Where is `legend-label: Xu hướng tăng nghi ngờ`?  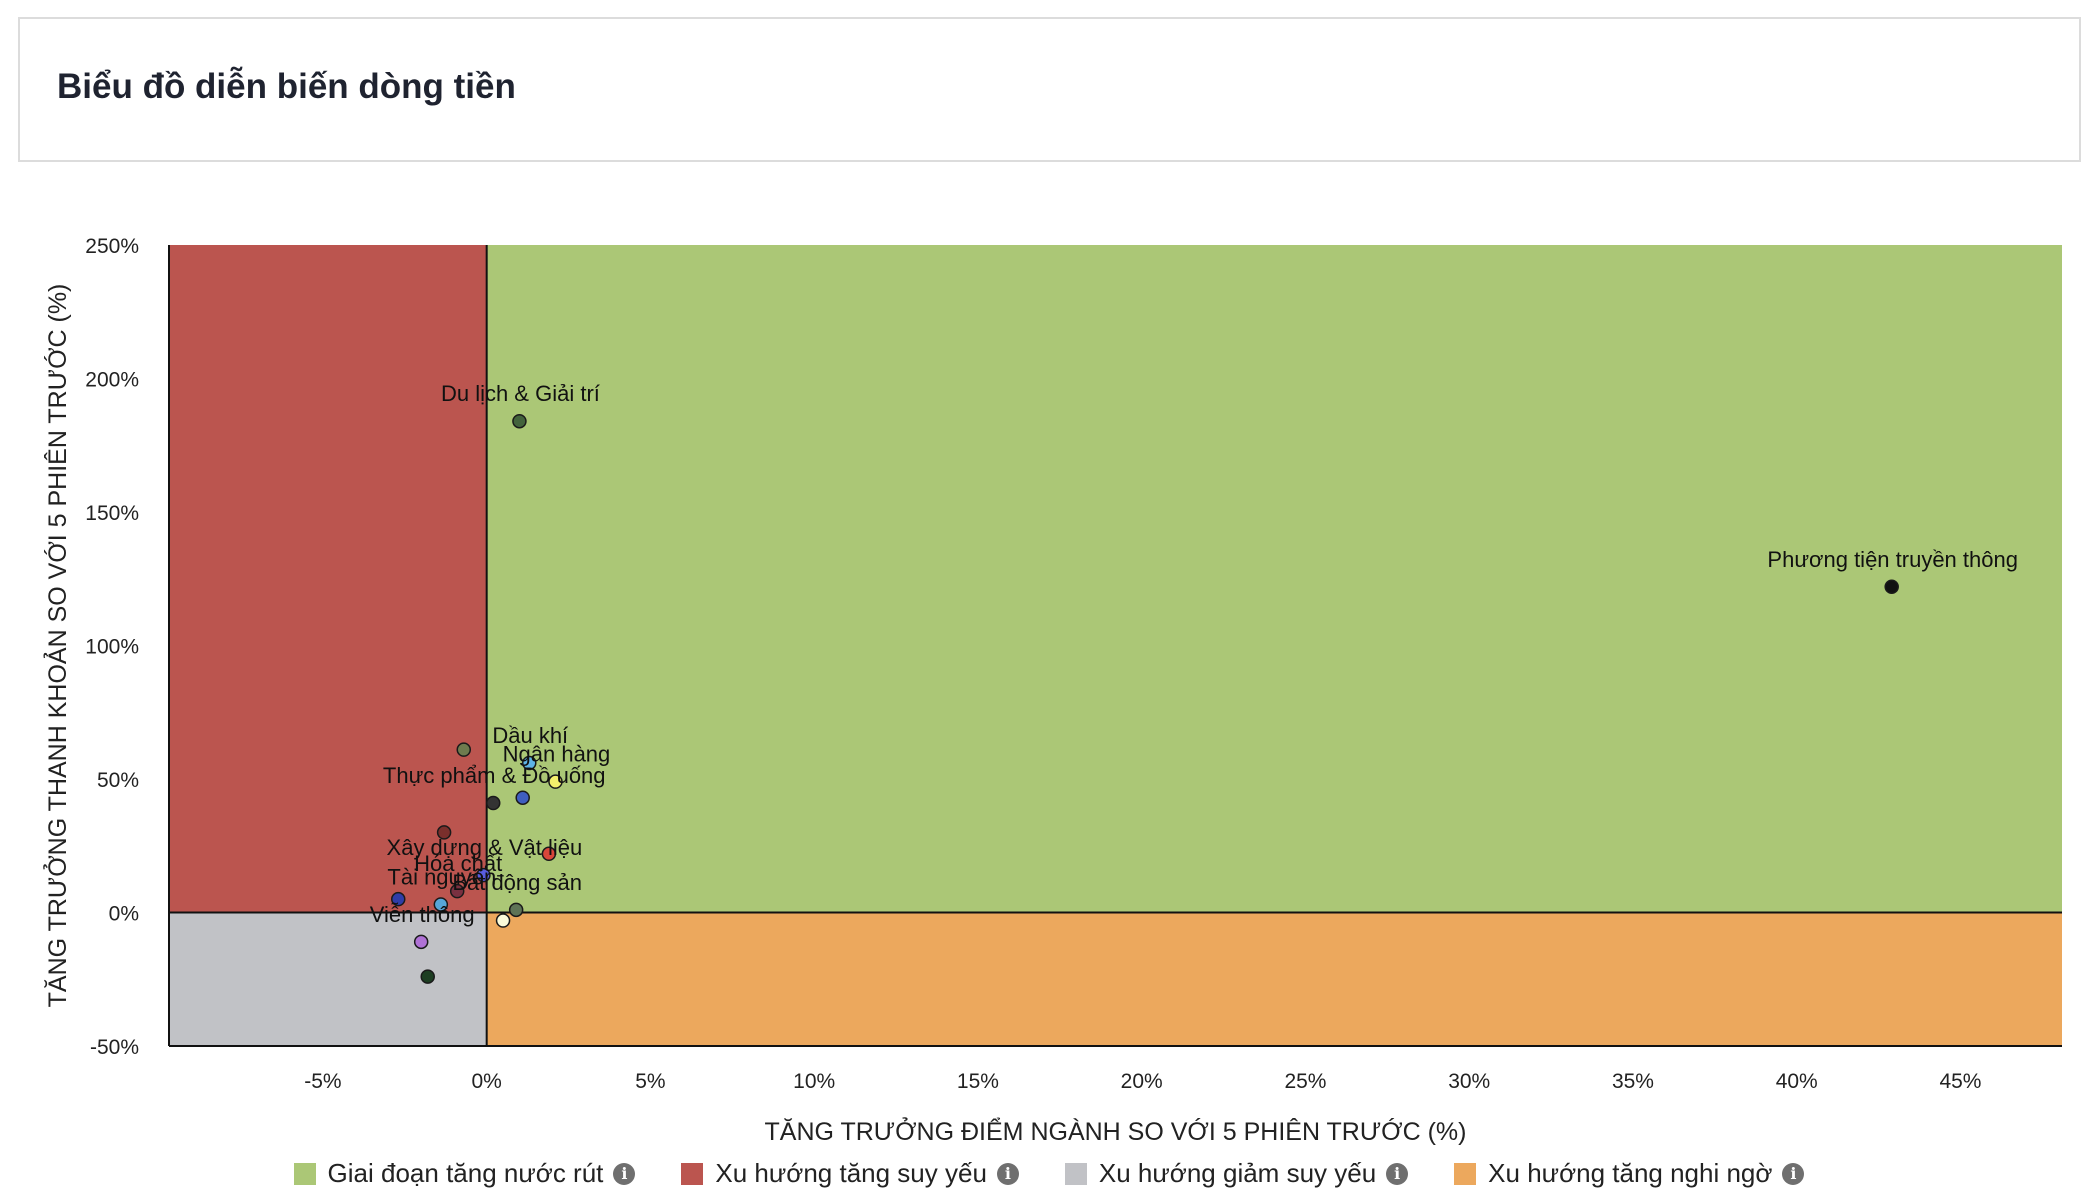
legend-label: Xu hướng tăng nghi ngờ is located at coordinates (1630, 1173).